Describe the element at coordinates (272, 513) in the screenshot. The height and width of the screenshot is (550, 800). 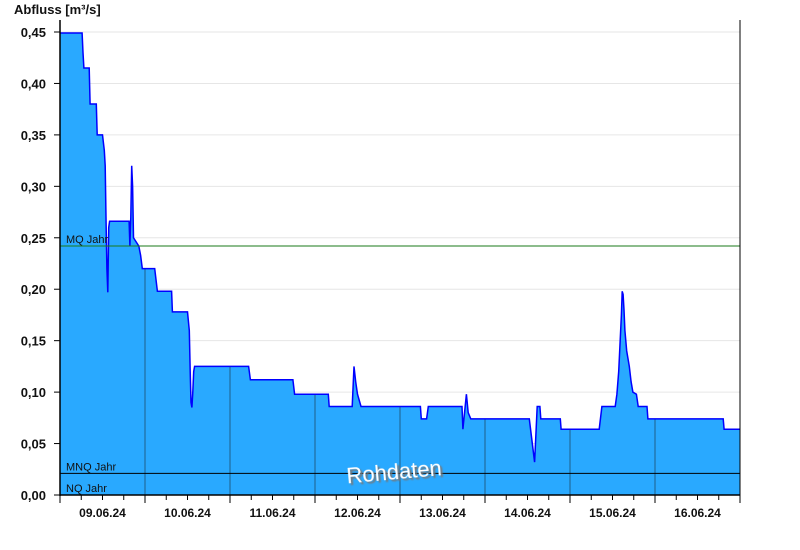
I see `x-tick-label: 11.06.24` at that location.